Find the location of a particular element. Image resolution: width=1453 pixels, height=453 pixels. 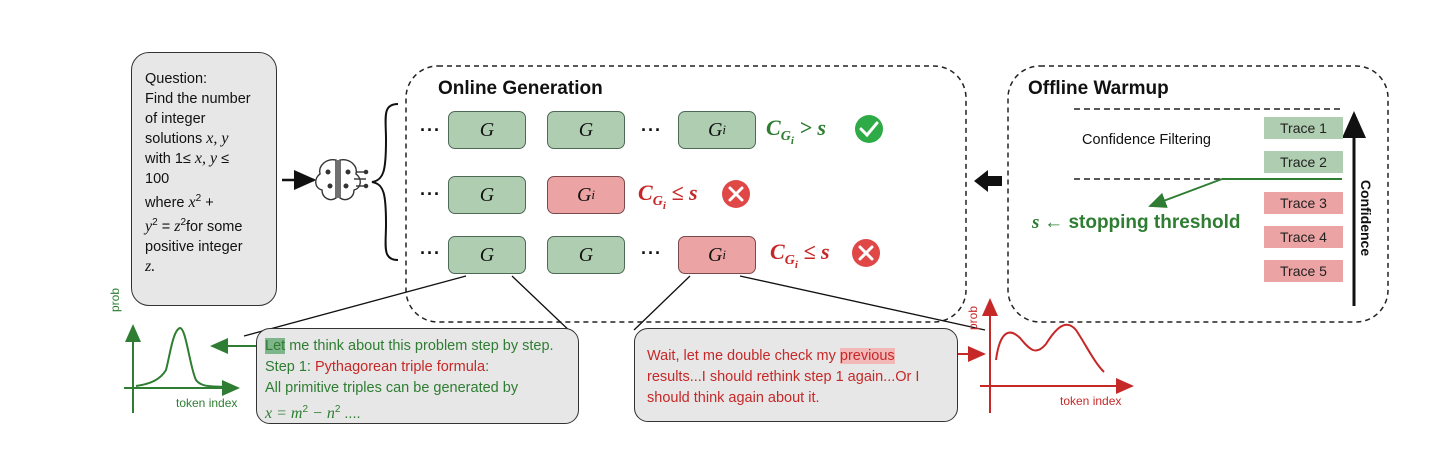

threshold-pointer-arrow is located at coordinates (1185, 193).